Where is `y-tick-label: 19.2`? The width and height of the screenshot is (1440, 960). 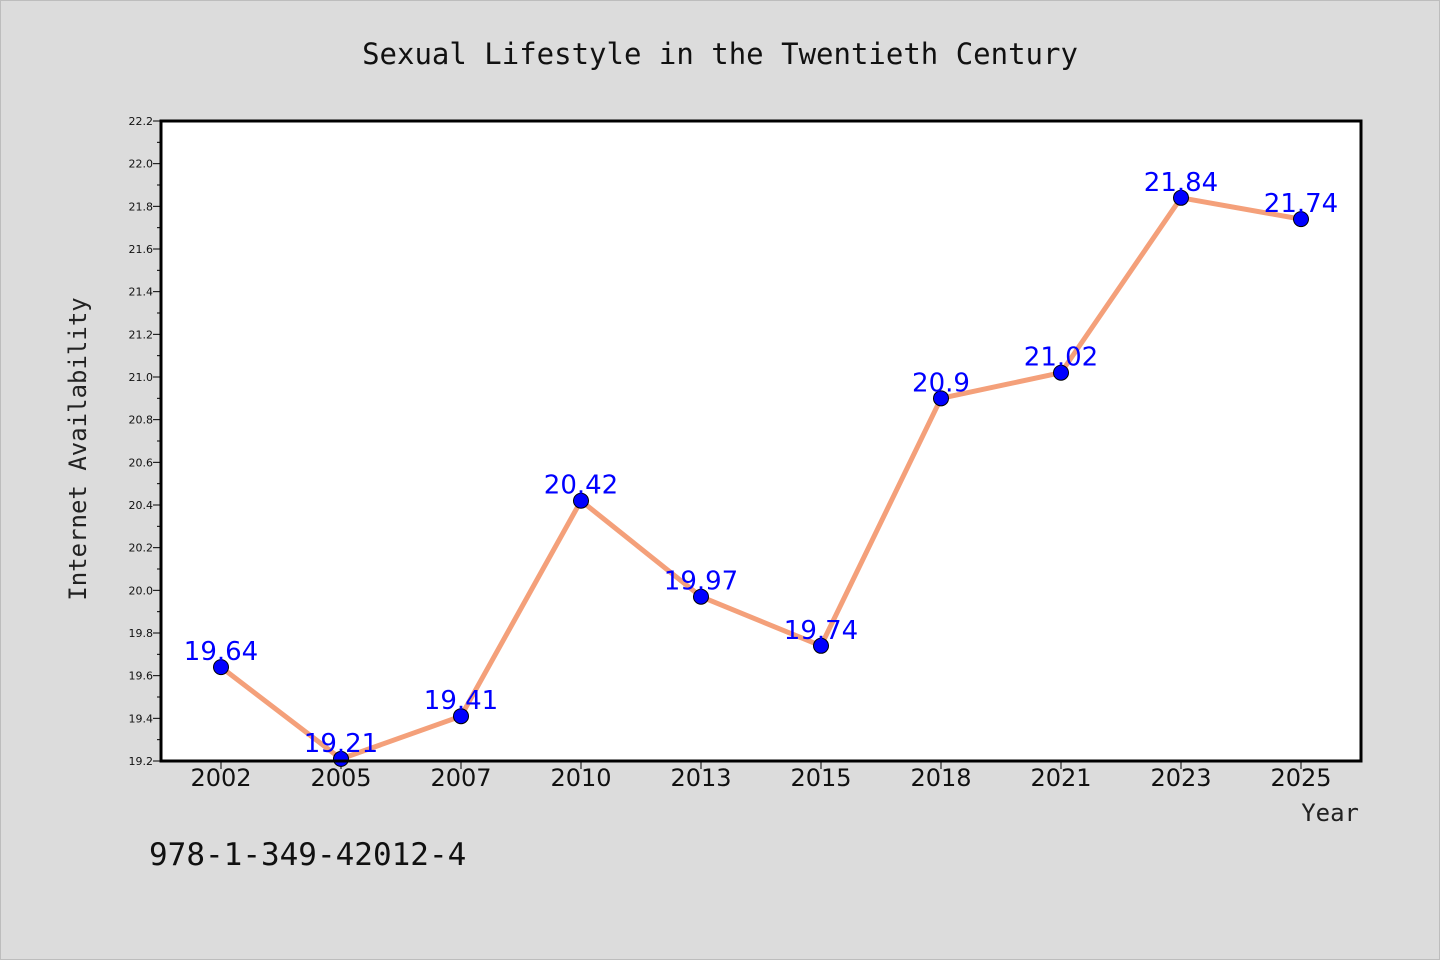 y-tick-label: 19.2 is located at coordinates (141, 761).